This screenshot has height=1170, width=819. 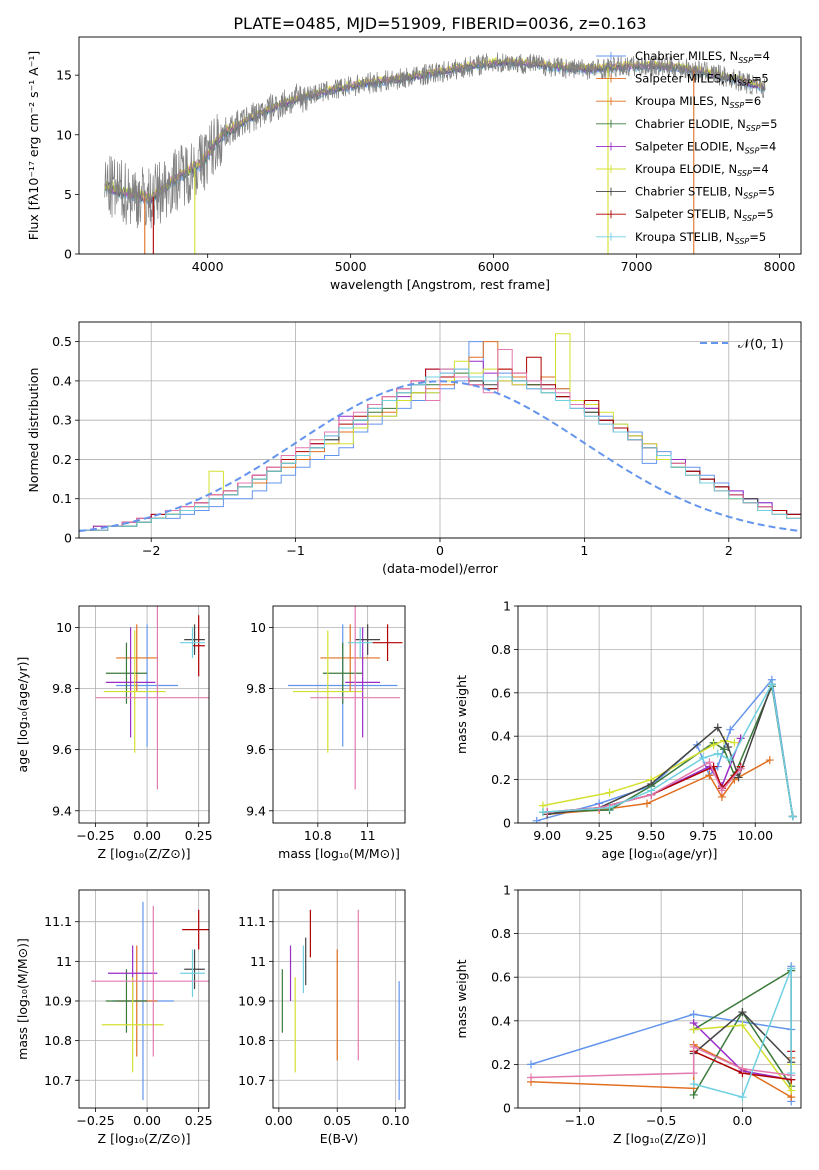 I want to click on y-axis-label: age [log₁₀(age/yr)], so click(x=22, y=715).